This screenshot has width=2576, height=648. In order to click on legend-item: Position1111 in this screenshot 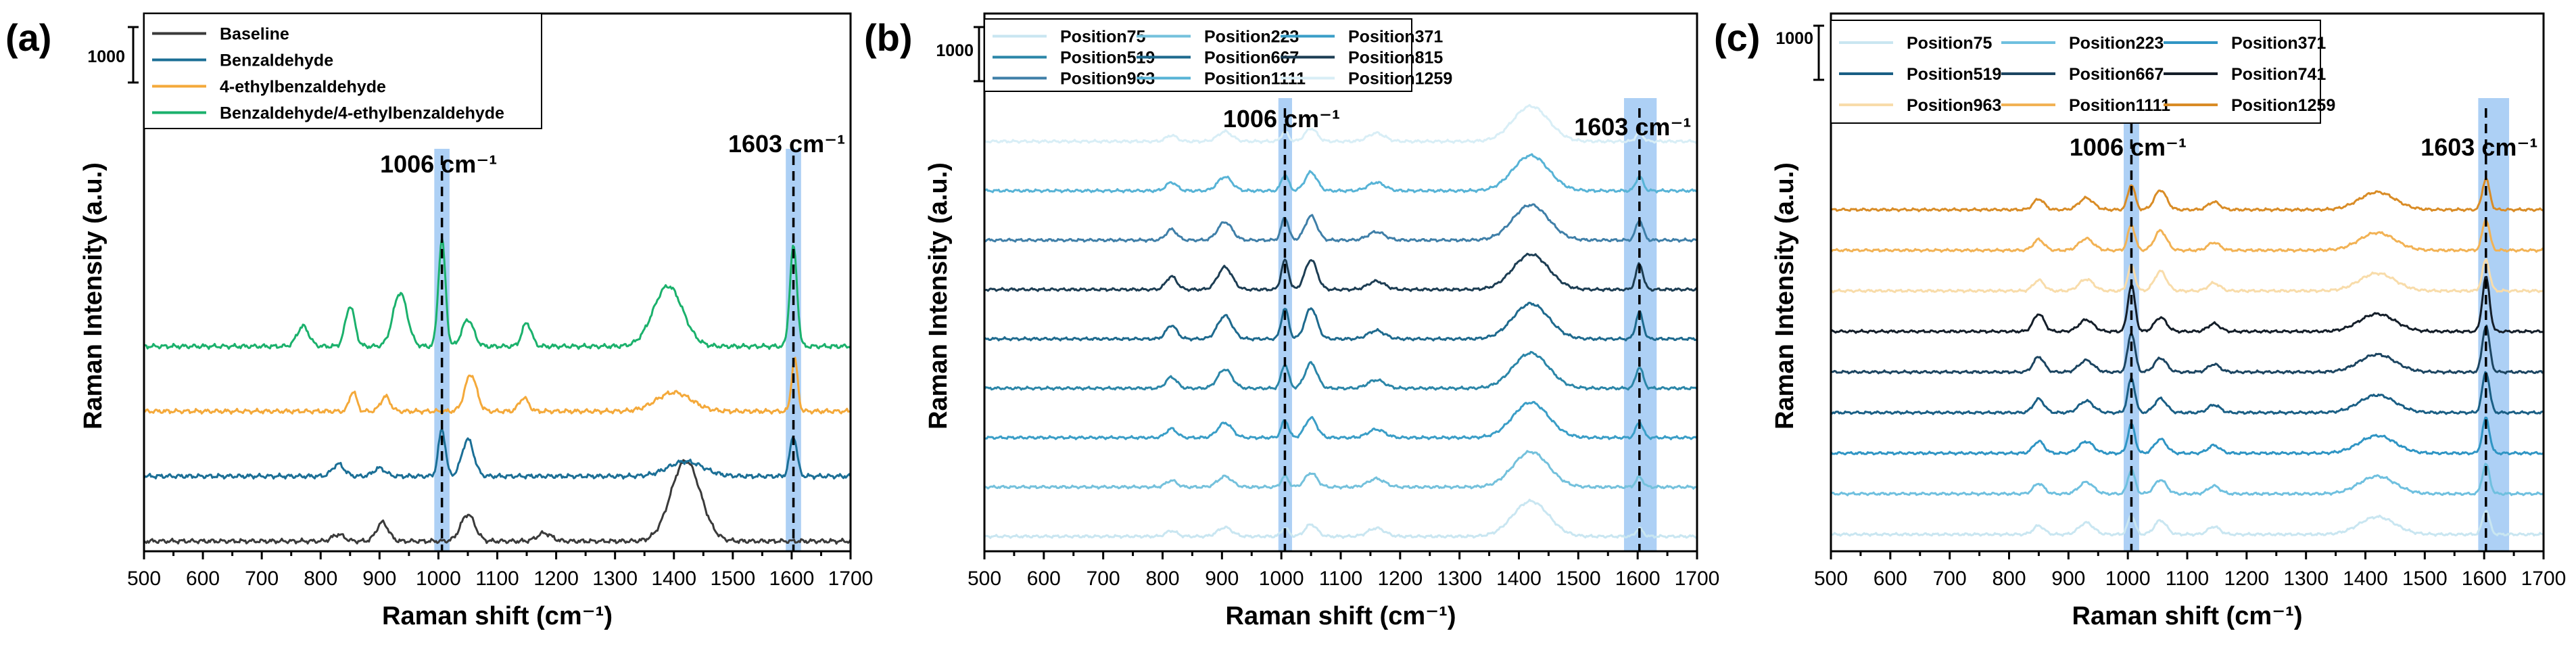, I will do `click(2085, 105)`.